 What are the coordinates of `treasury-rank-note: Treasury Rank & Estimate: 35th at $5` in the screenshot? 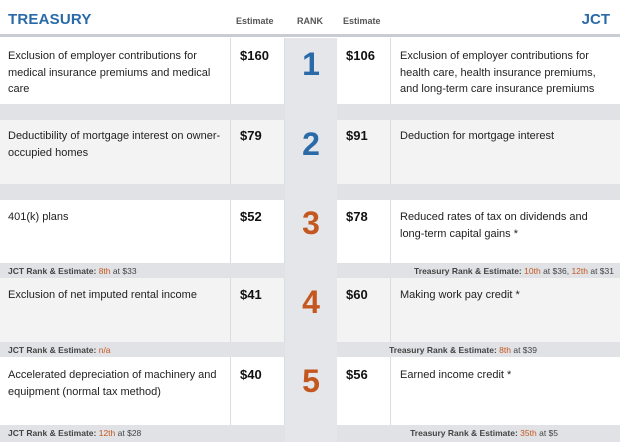 It's located at (484, 433).